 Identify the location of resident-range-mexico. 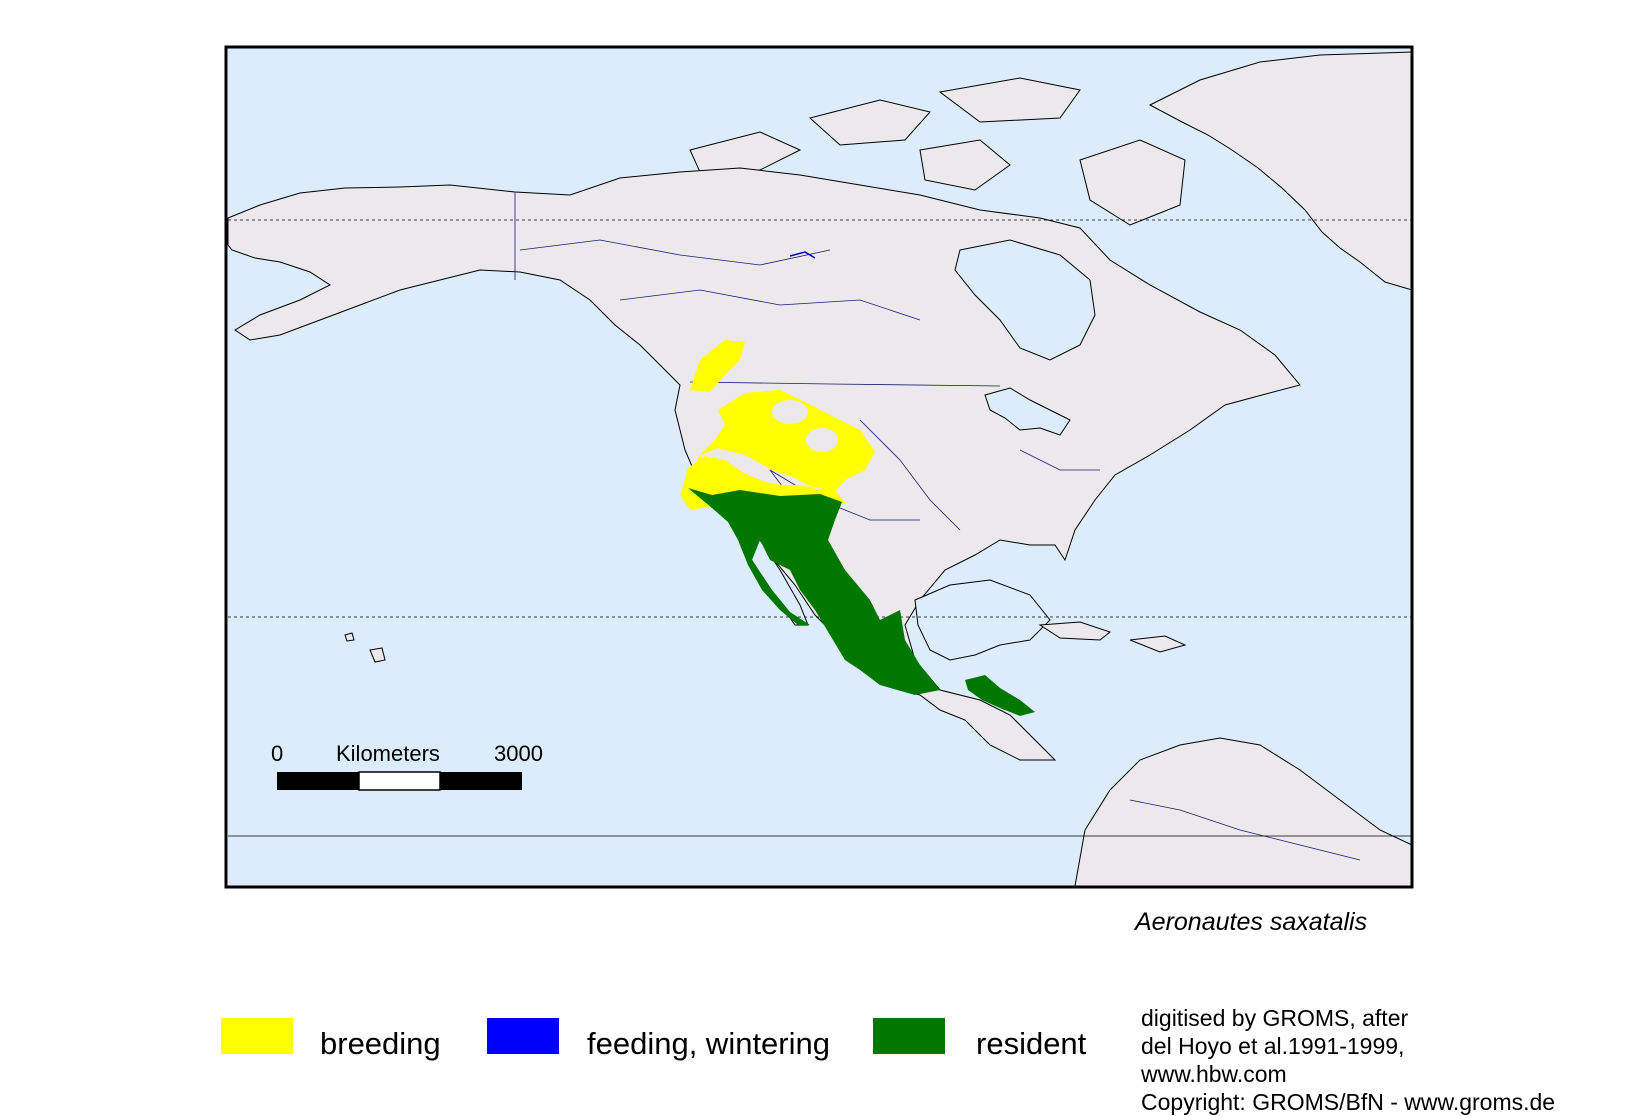
(814, 591).